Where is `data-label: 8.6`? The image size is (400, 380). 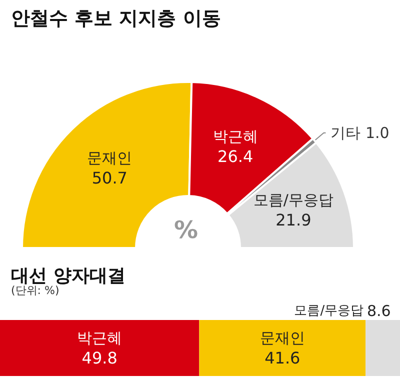 data-label: 8.6 is located at coordinates (378, 311).